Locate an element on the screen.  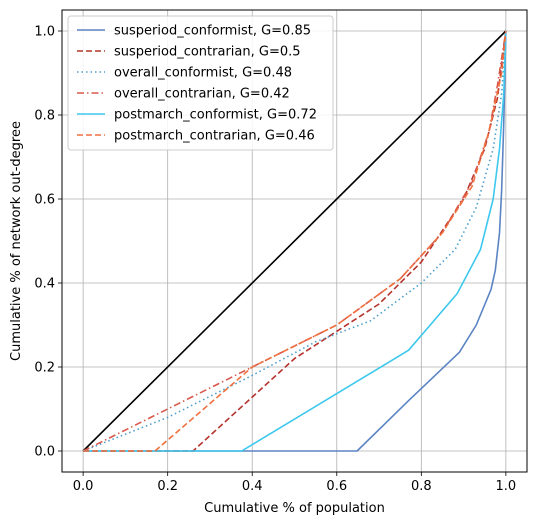
x-tick-label-3: 0.6 is located at coordinates (336, 486).